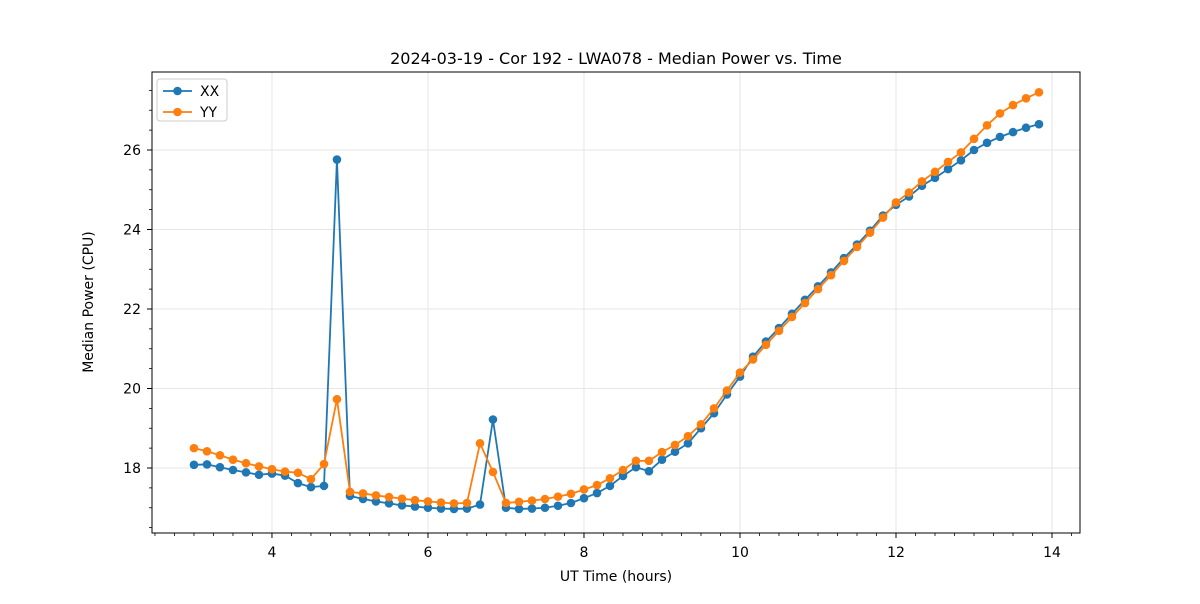 The image size is (1200, 604). What do you see at coordinates (132, 310) in the screenshot?
I see `y-tick-label: 22` at bounding box center [132, 310].